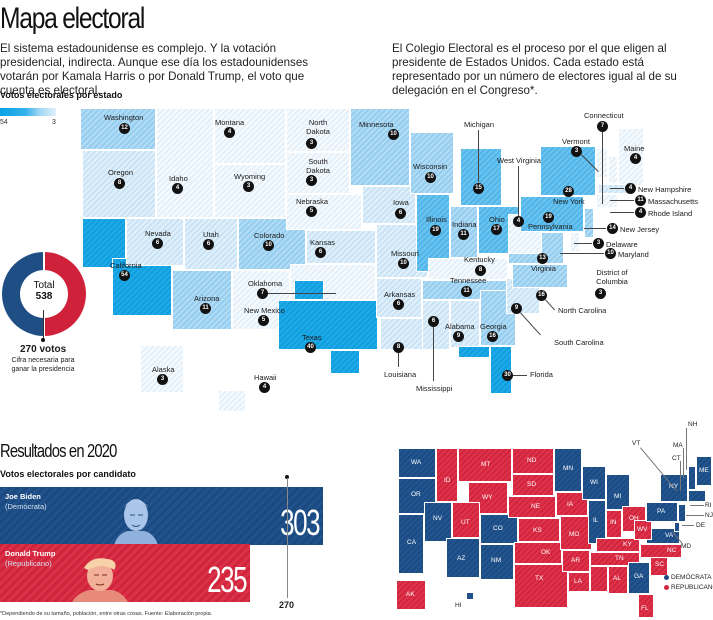 The width and height of the screenshot is (713, 620). I want to click on donut-threshold-line, so click(43, 325).